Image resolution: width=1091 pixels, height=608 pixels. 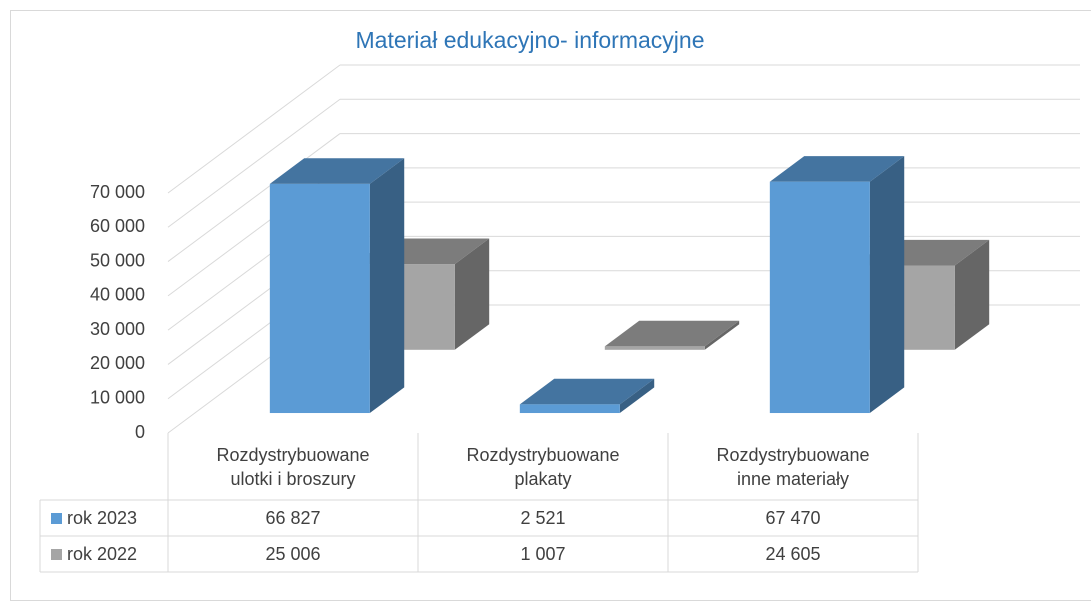 I want to click on y-tick-label: 0, so click(x=140, y=432).